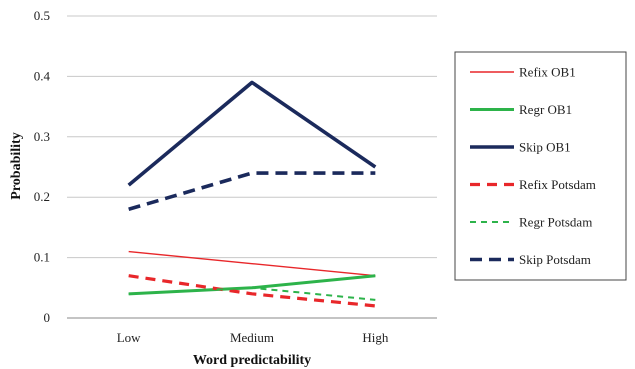 This screenshot has width=635, height=369. I want to click on y-tick-label: 0.5, so click(42, 15).